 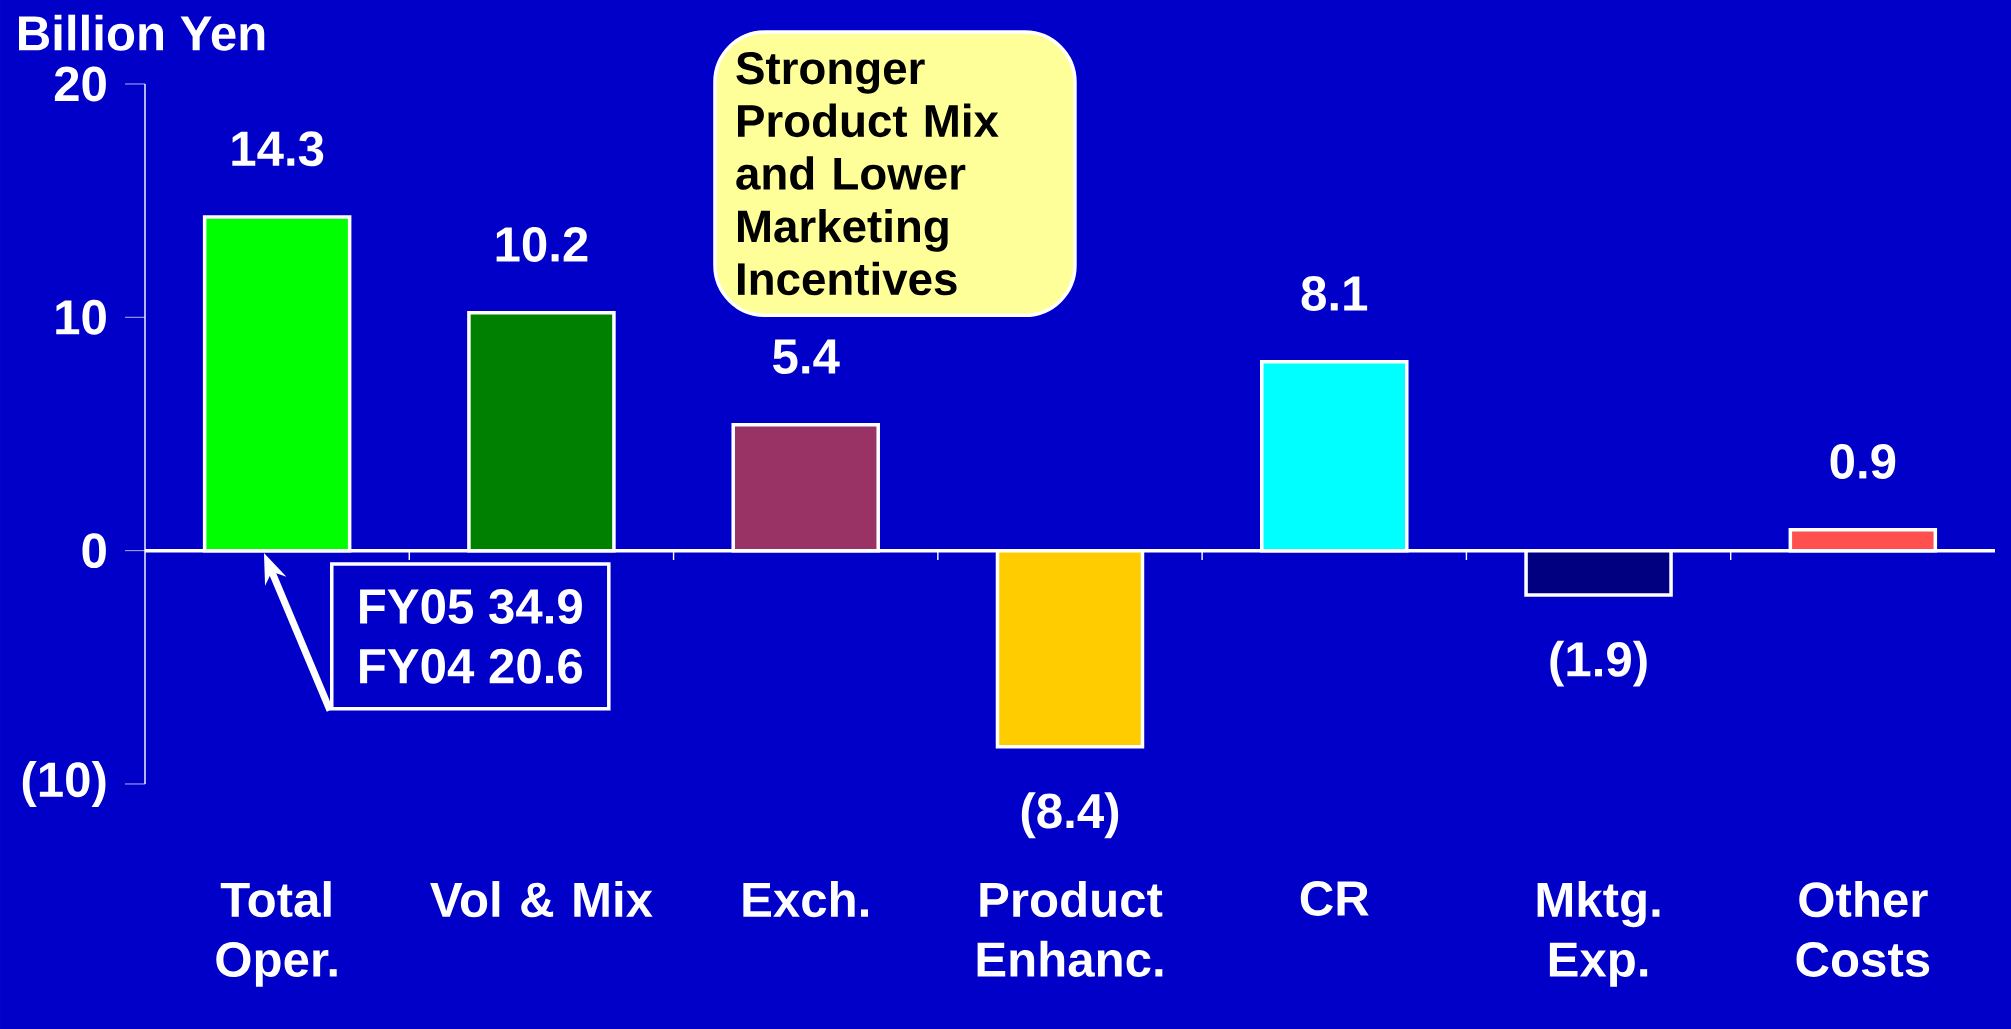 What do you see at coordinates (1598, 934) in the screenshot?
I see `x-tick-label: Mktg. Exp.` at bounding box center [1598, 934].